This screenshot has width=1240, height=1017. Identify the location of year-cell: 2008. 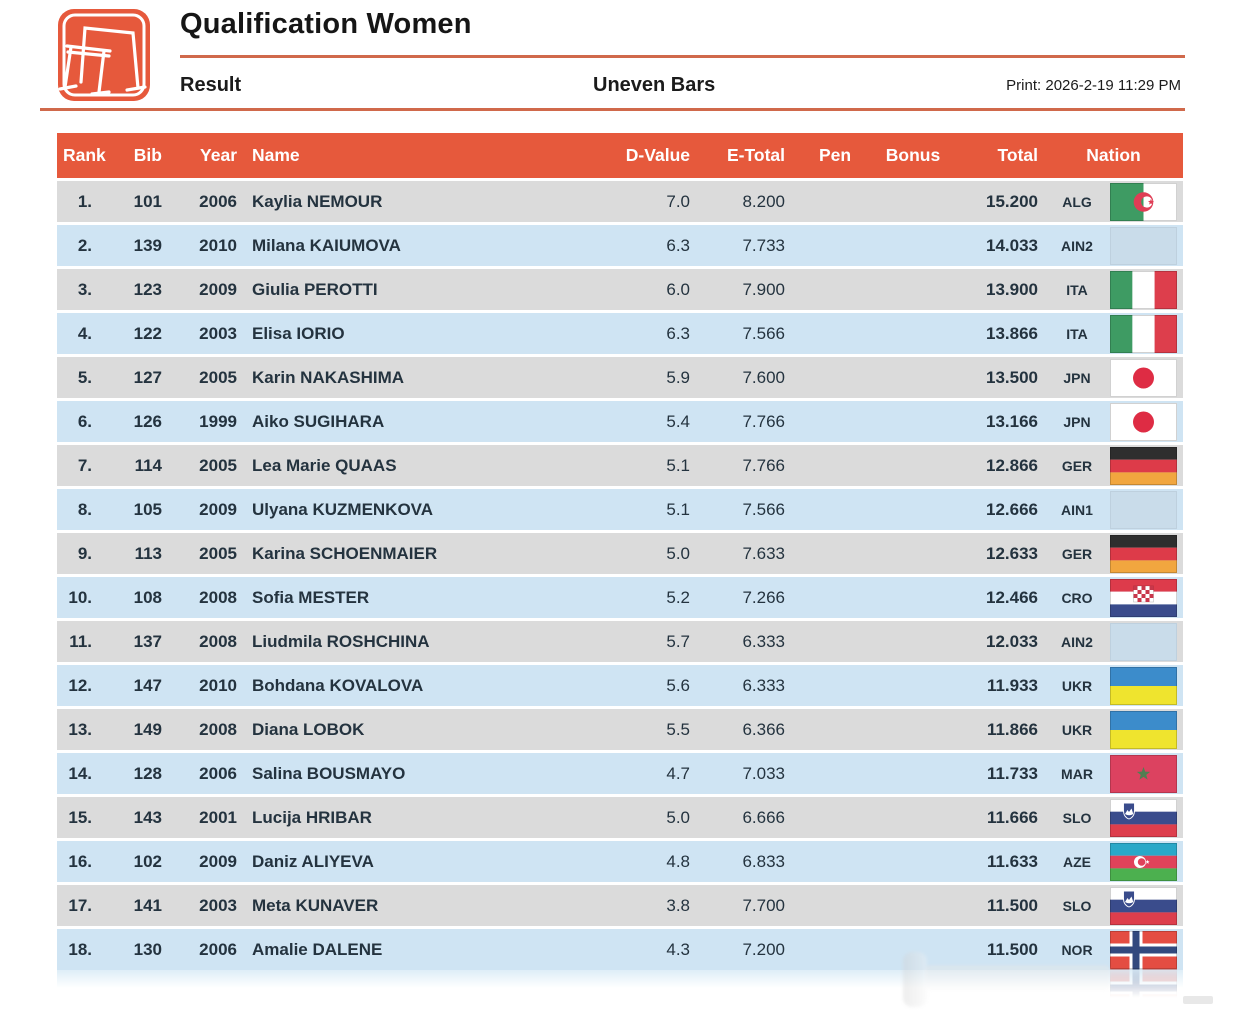
(218, 641).